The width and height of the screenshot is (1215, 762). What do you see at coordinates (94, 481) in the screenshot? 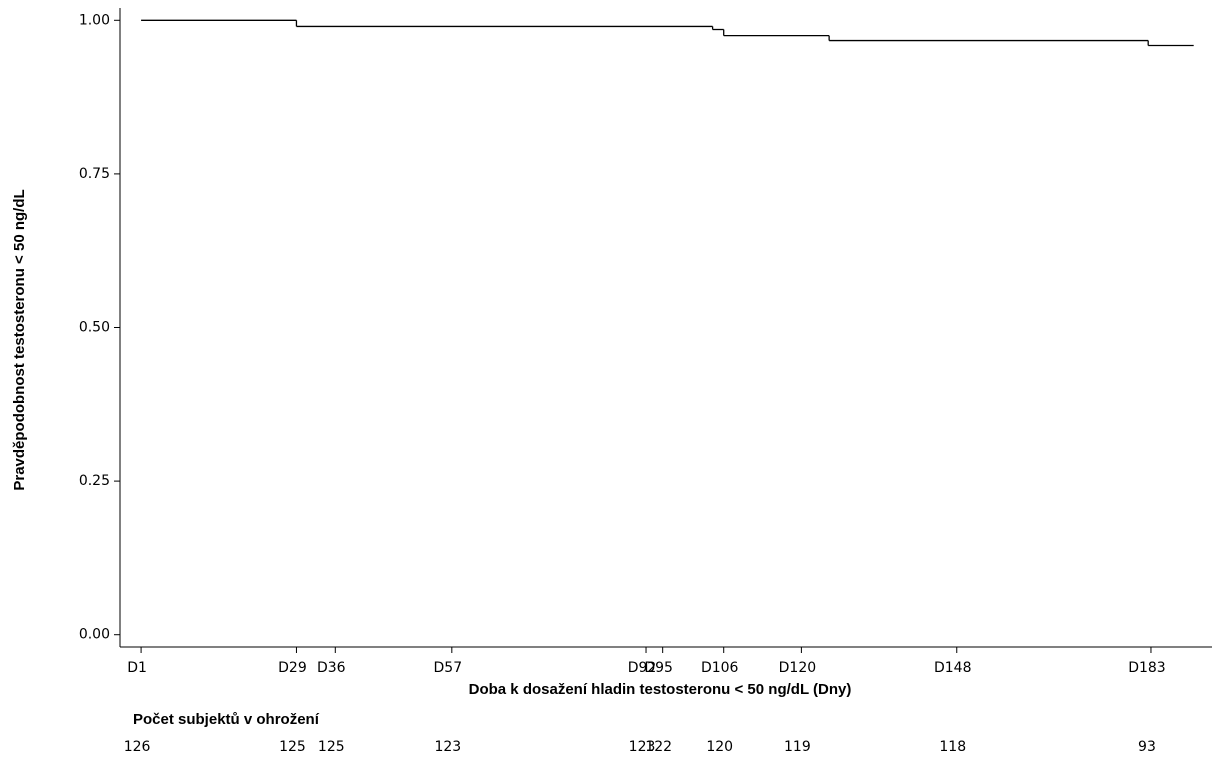
I see `y-tick-label: 0.25` at bounding box center [94, 481].